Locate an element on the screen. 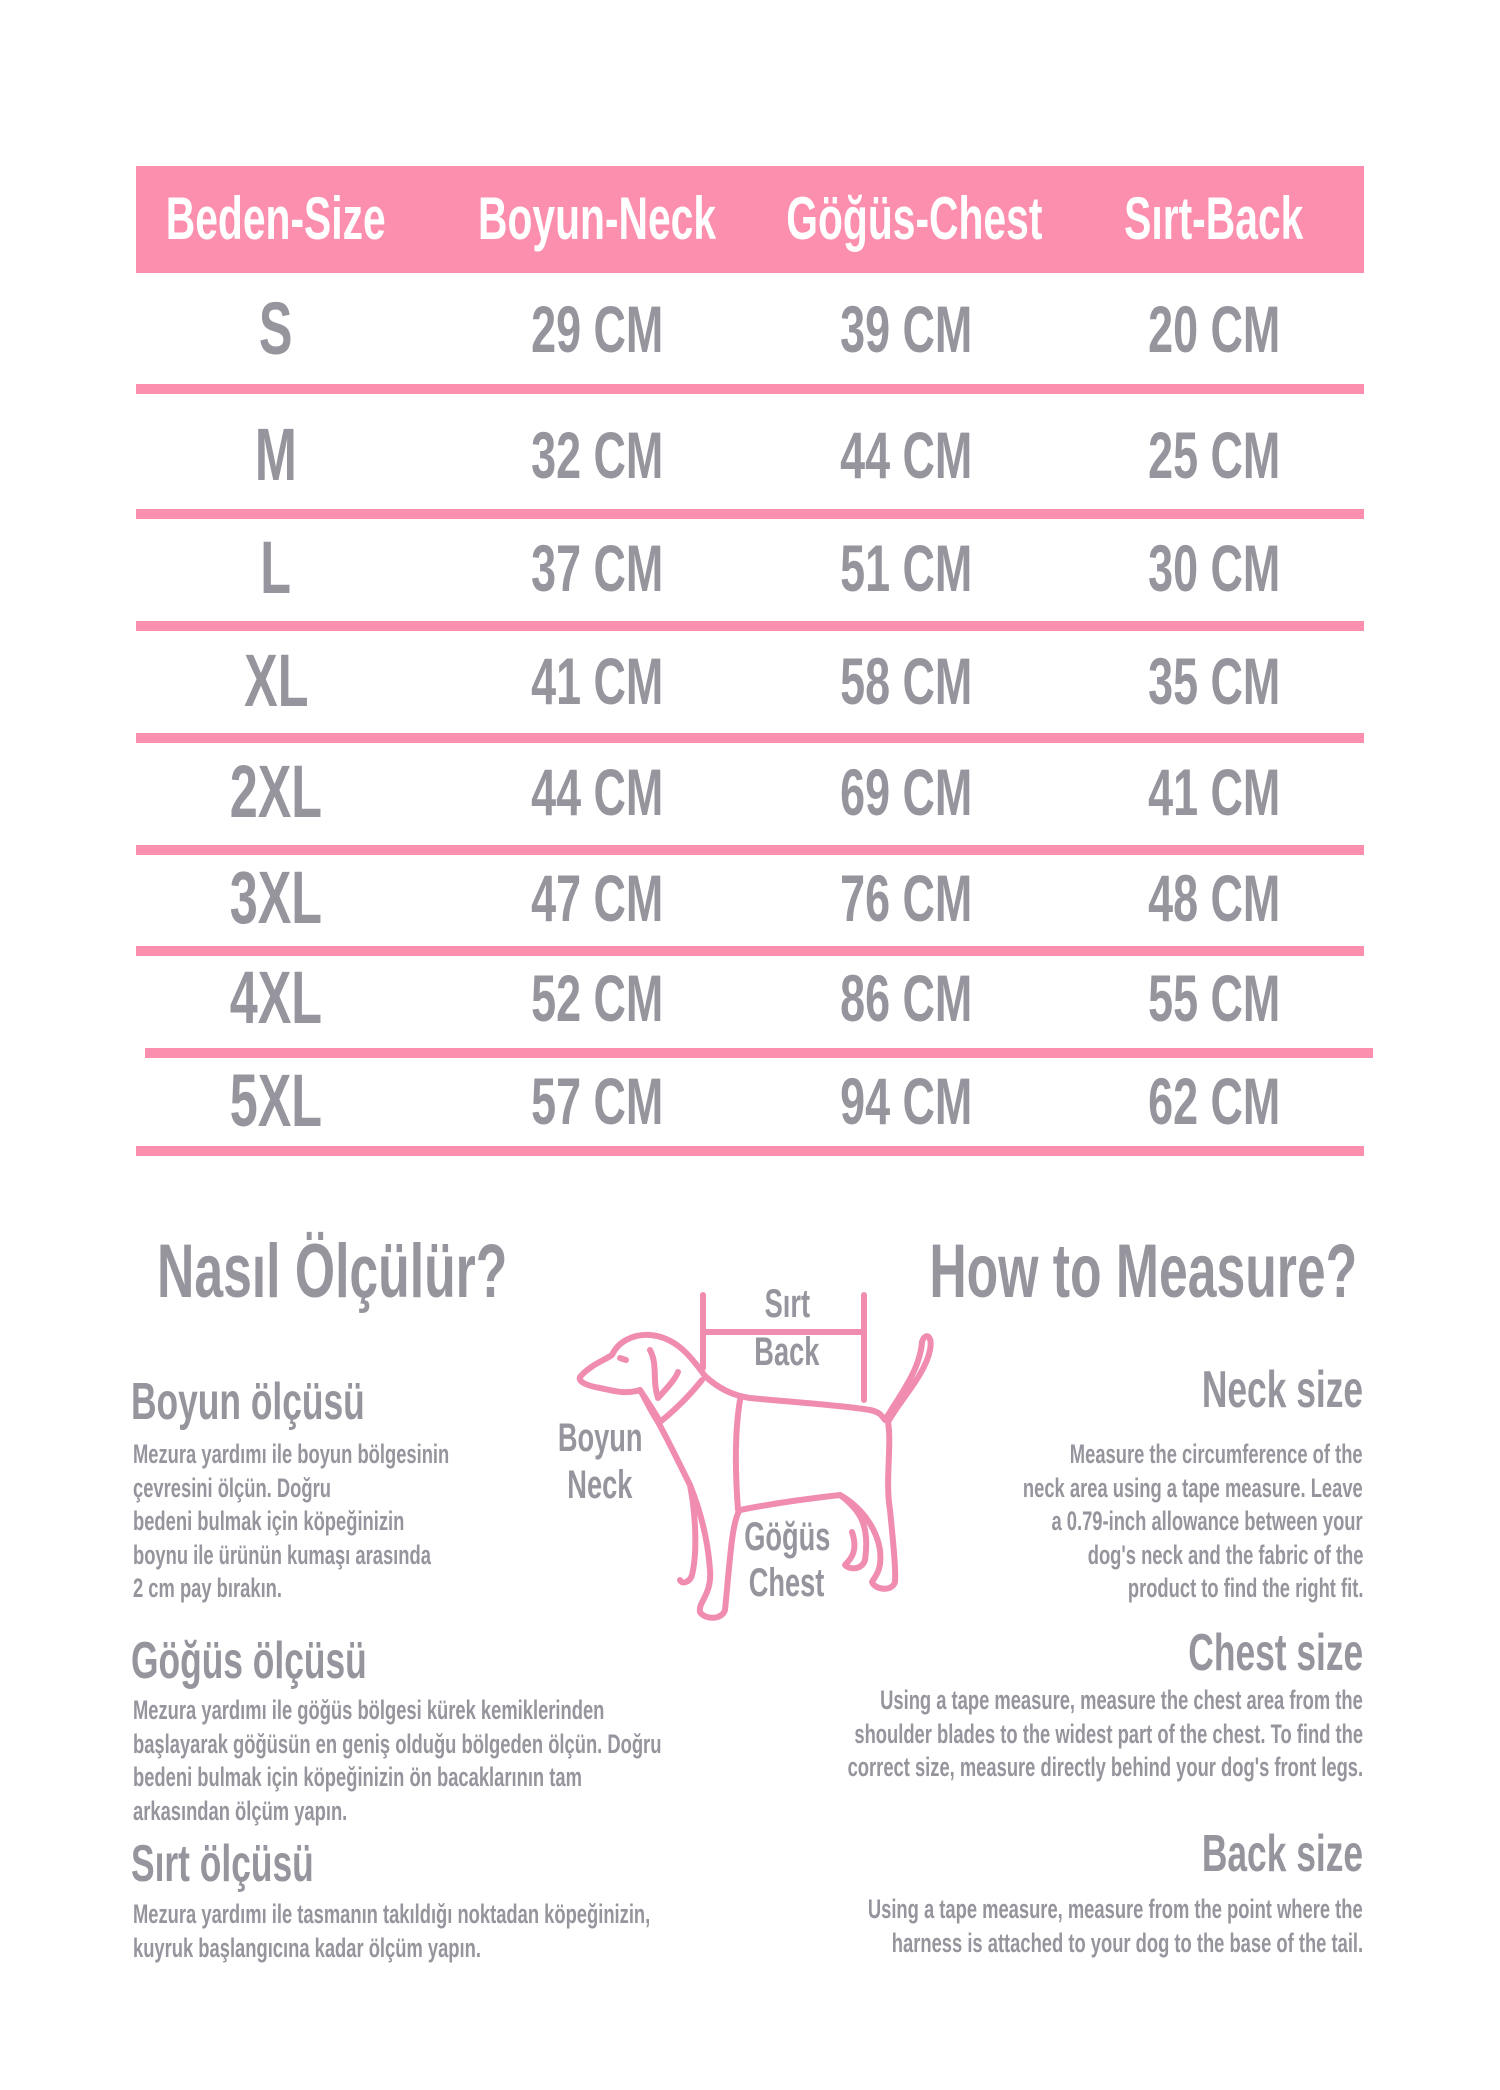  cell-size: 2XL is located at coordinates (276, 791).